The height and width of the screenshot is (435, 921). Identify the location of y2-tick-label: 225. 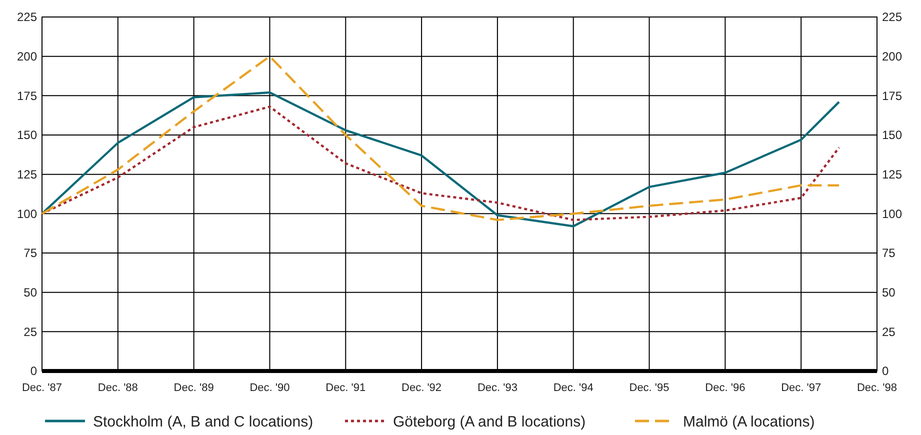
(892, 17).